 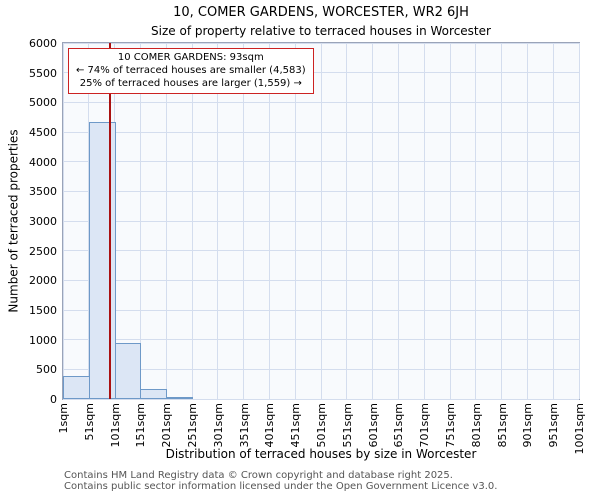 What do you see at coordinates (244, 425) in the screenshot?
I see `x-tick-label: 351sqm` at bounding box center [244, 425].